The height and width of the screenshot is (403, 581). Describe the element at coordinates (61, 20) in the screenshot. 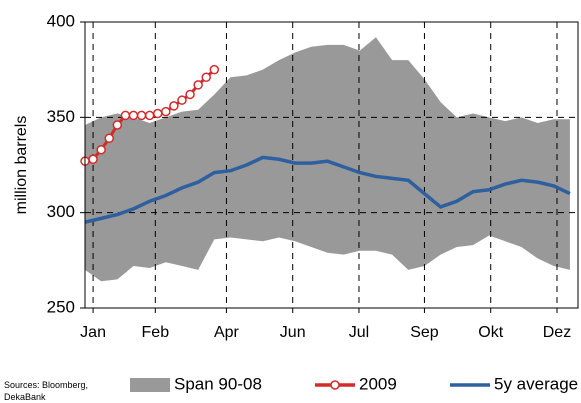

I see `y-tick-label: 400` at that location.